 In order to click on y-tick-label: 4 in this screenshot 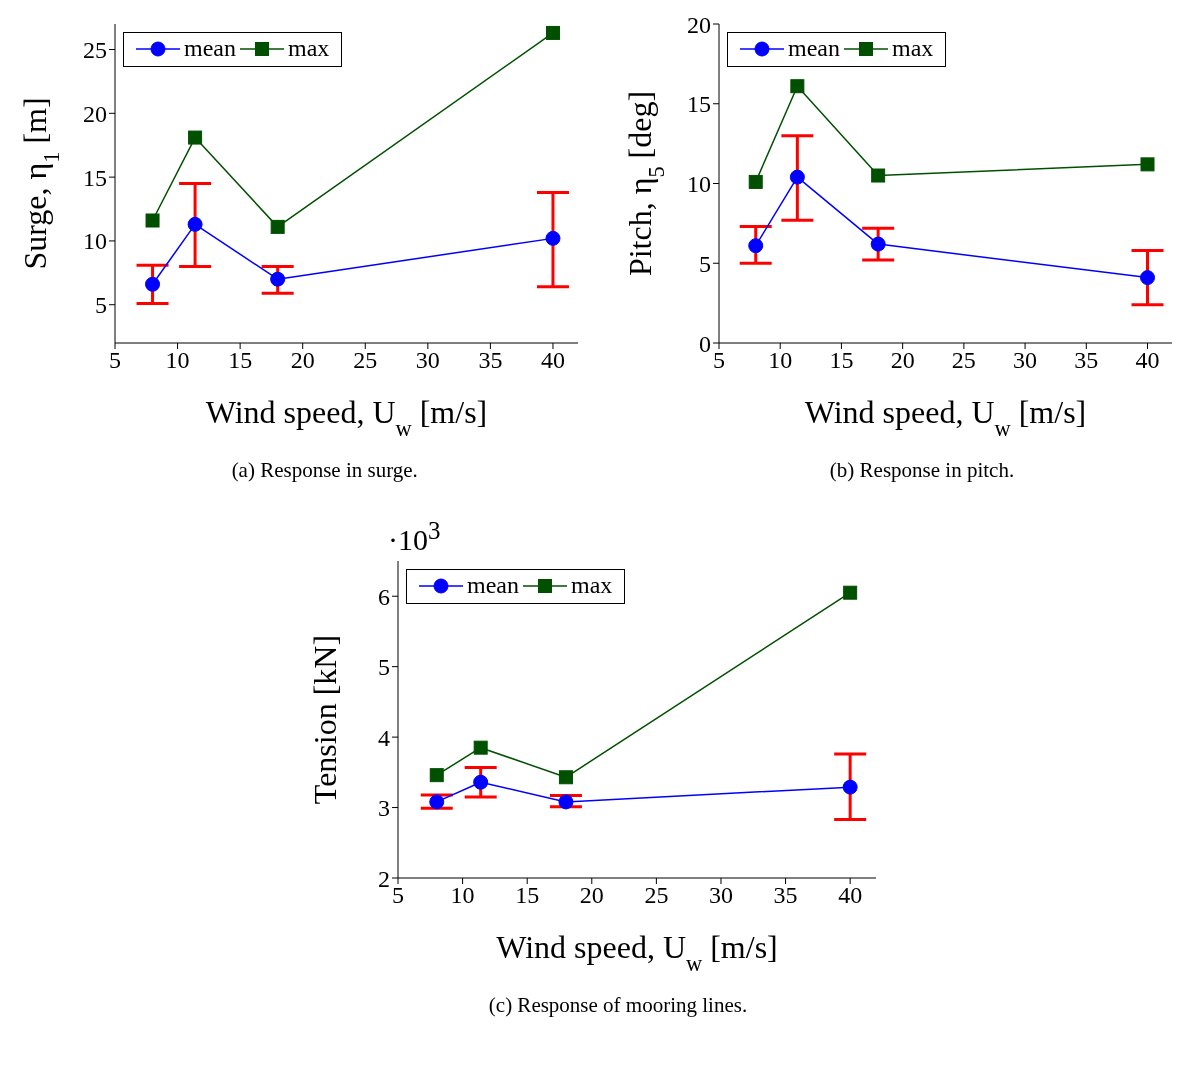, I will do `click(384, 737)`.